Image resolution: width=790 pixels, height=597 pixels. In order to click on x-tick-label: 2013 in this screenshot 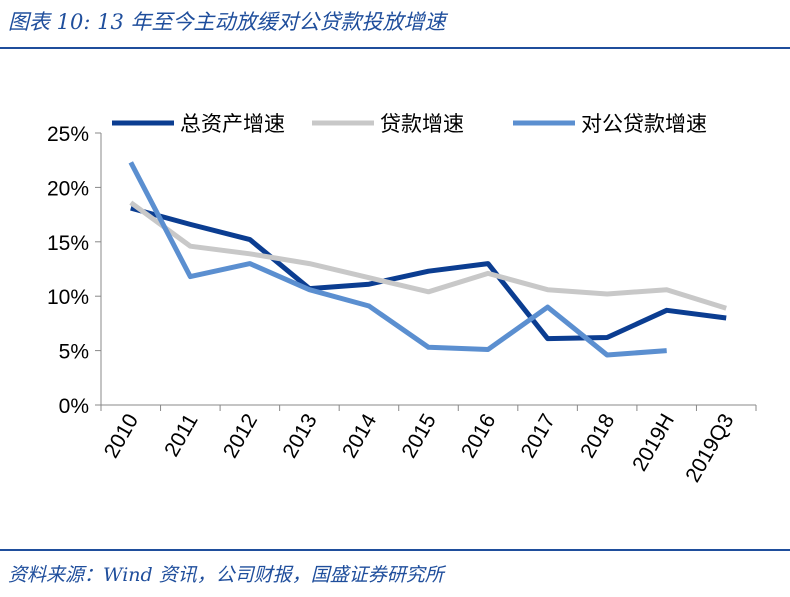, I will do `click(299, 436)`.